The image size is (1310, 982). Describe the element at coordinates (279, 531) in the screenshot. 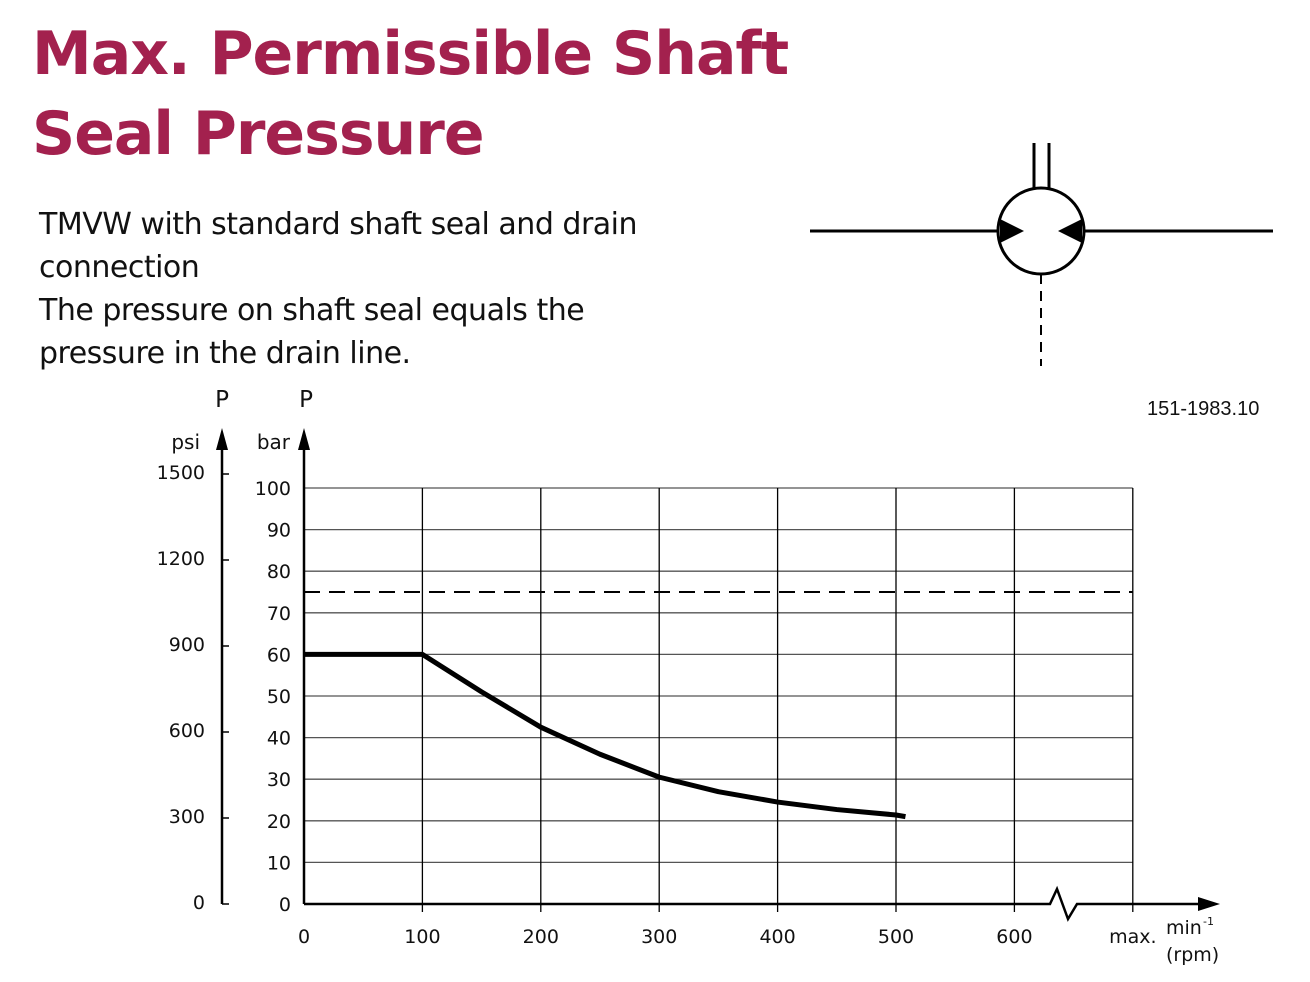

I see `y-tick-label-bar: 90` at that location.